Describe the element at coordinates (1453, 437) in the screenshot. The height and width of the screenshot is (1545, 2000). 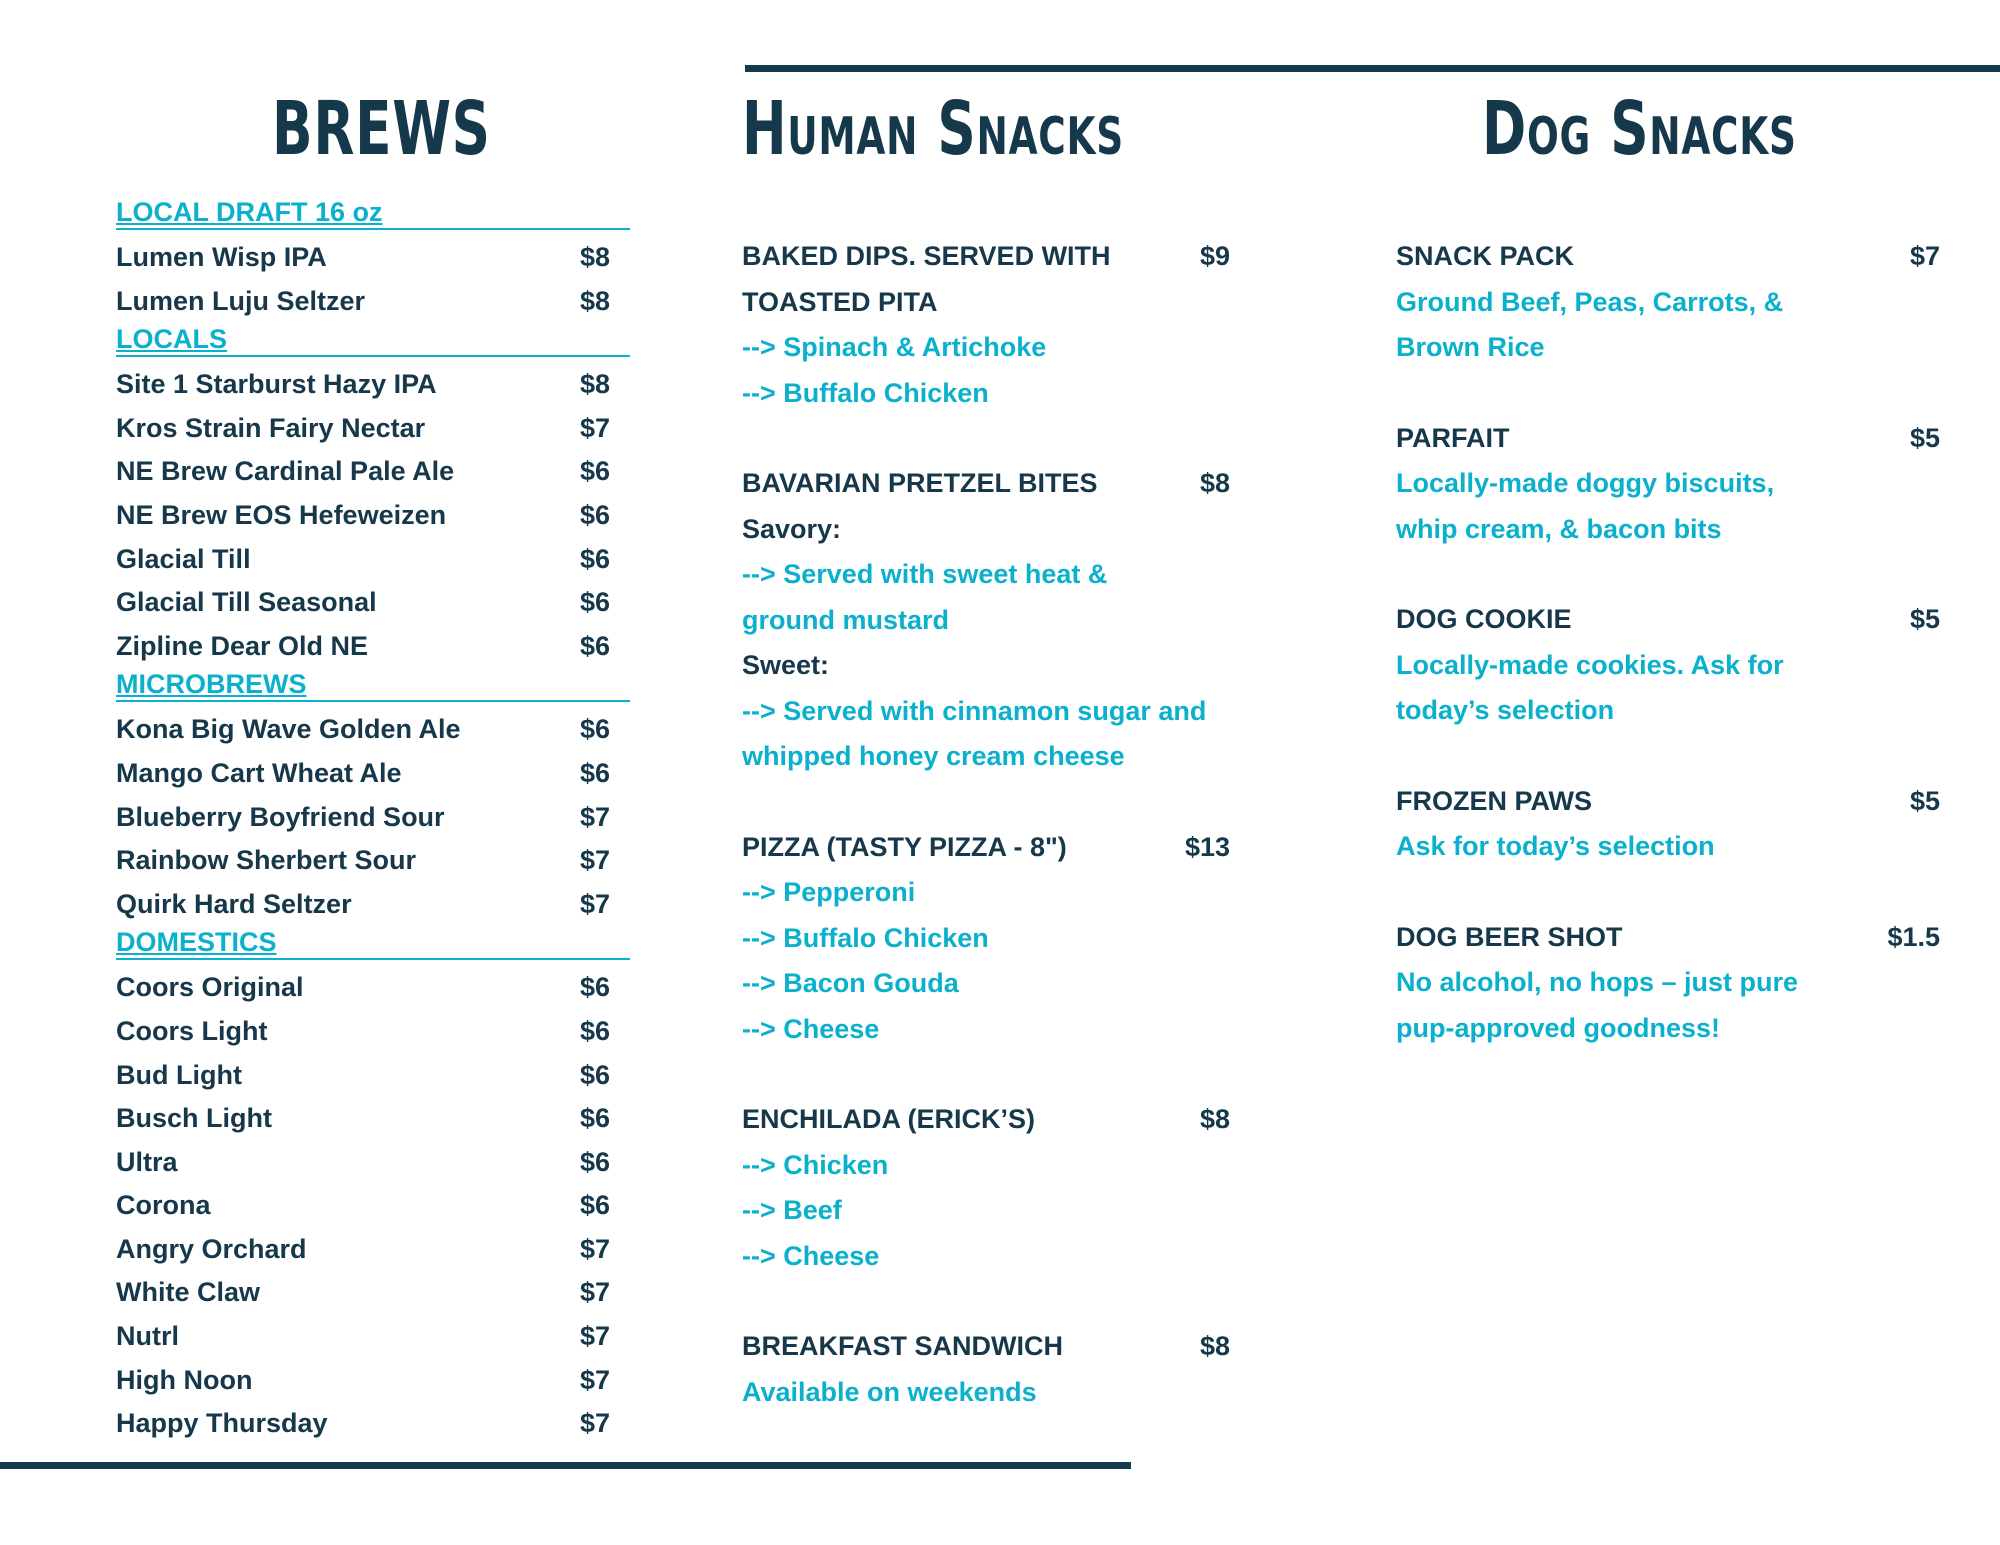
I see `item-title: PARFAIT` at that location.